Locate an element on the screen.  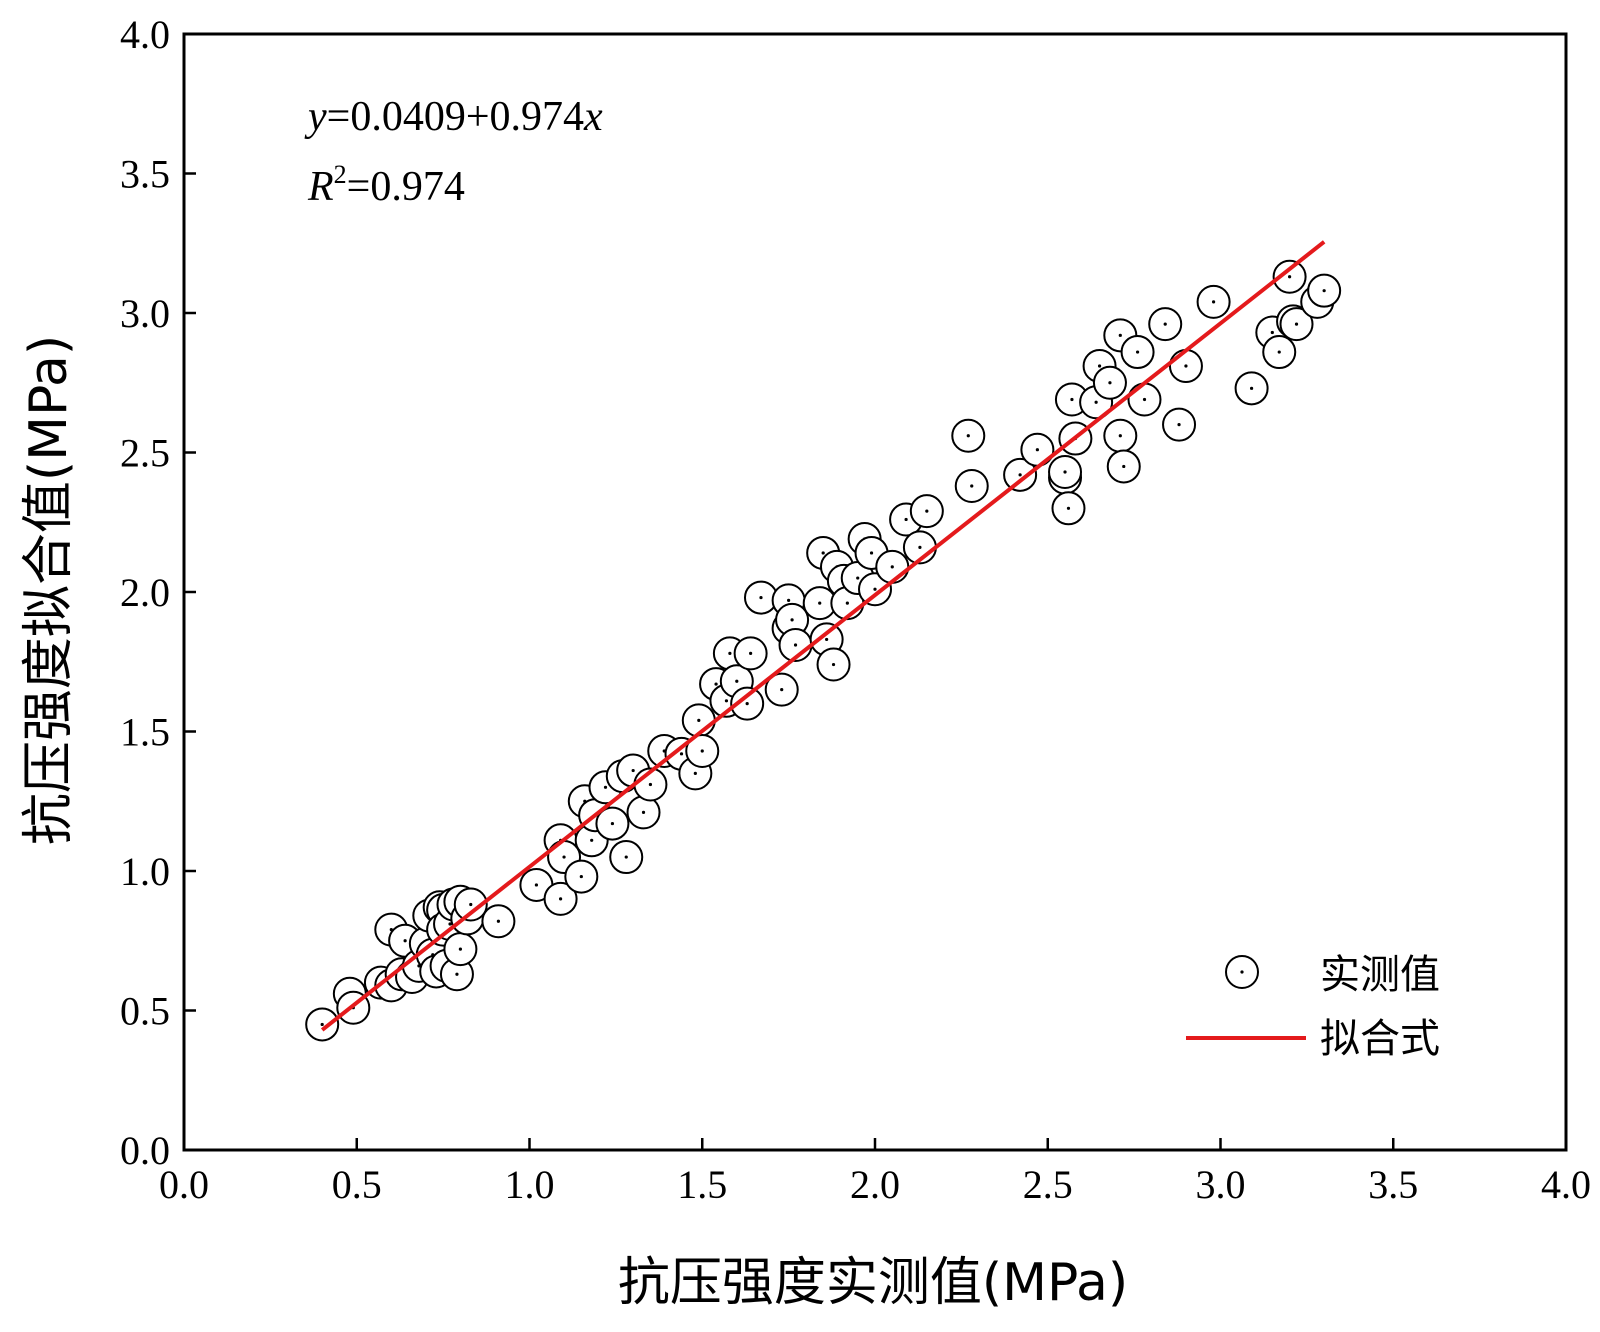
x-tick-label: 0.5 is located at coordinates (357, 1184).